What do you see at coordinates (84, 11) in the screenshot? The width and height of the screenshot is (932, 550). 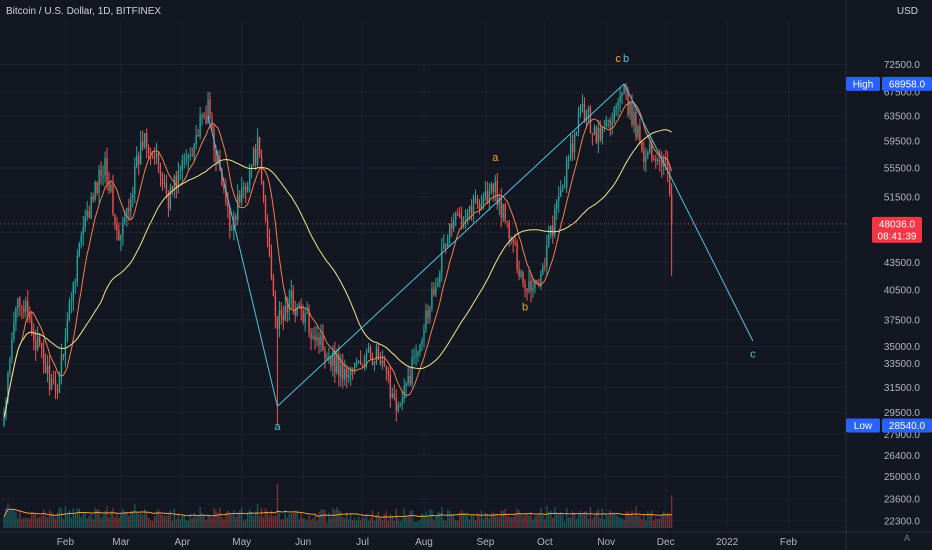 I see `symbol-title: Bitcoin / U.S. Dollar, 1D, BITFINEX` at bounding box center [84, 11].